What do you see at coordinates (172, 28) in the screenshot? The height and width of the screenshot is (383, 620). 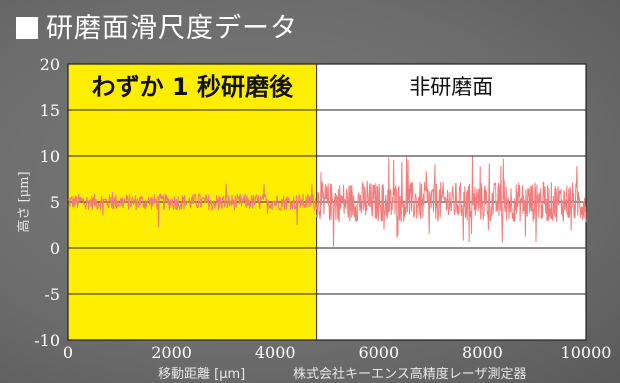 I see `title-text: 研磨面滑尺度データ` at bounding box center [172, 28].